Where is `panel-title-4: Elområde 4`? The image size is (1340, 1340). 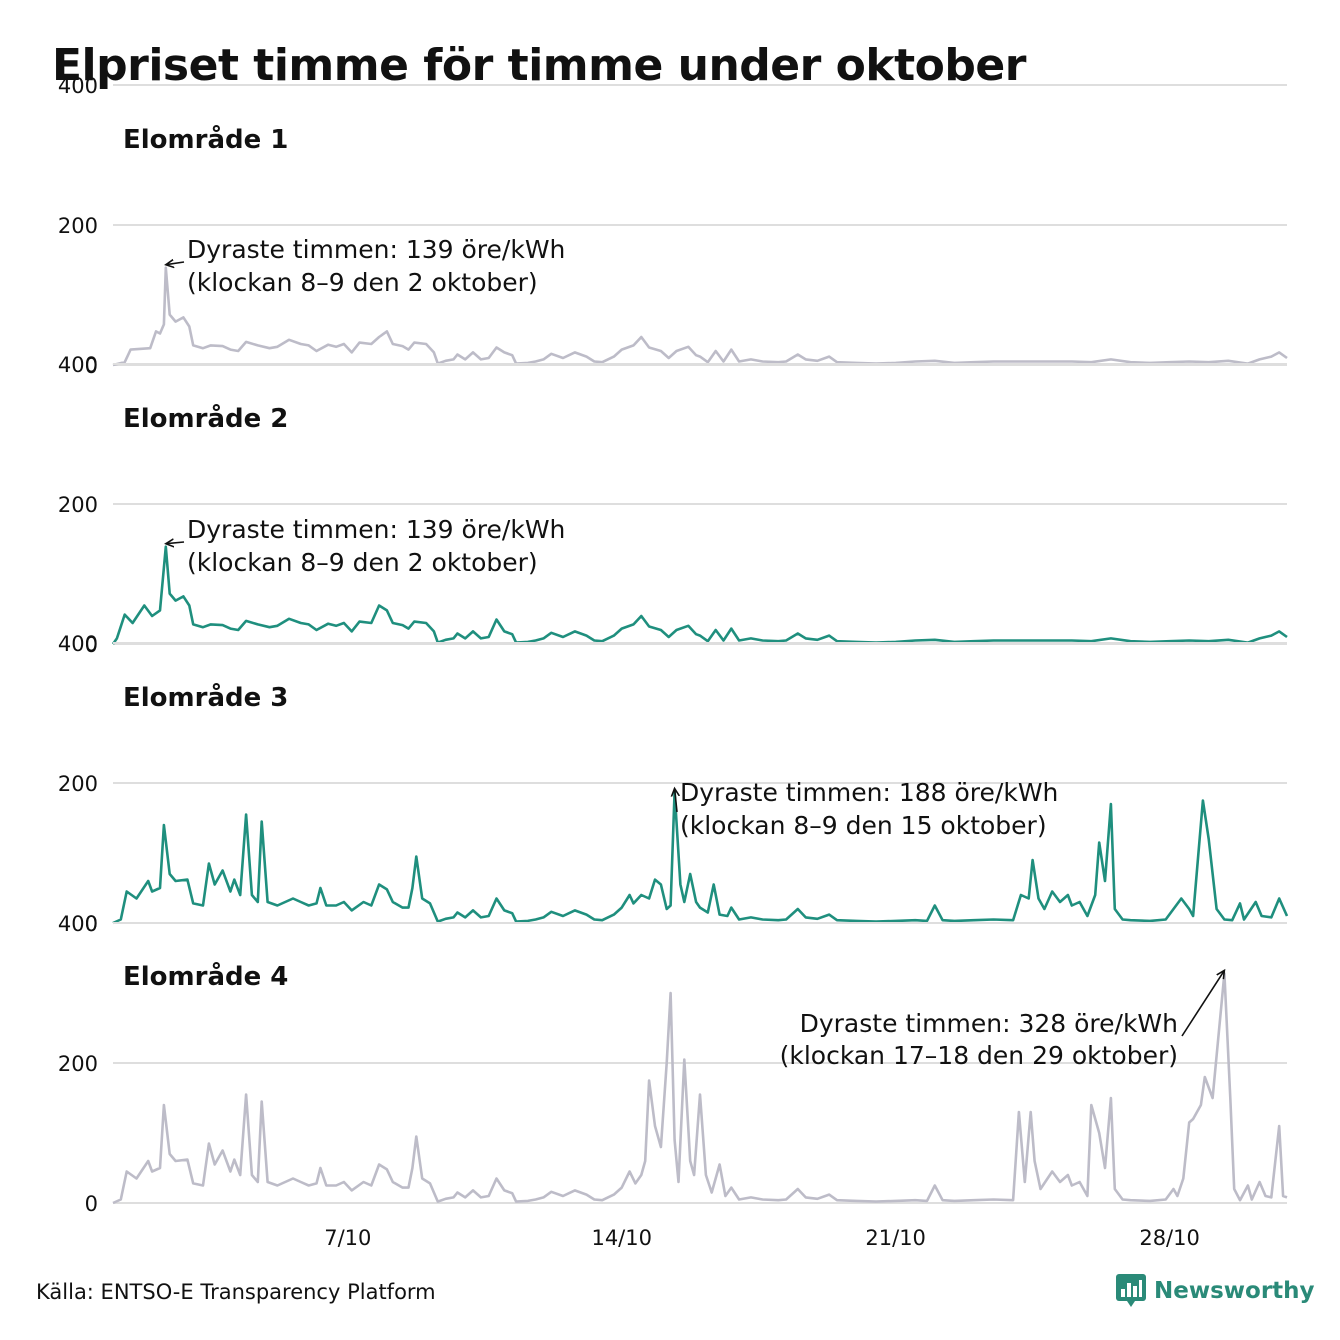 panel-title-4: Elområde 4 is located at coordinates (205, 976).